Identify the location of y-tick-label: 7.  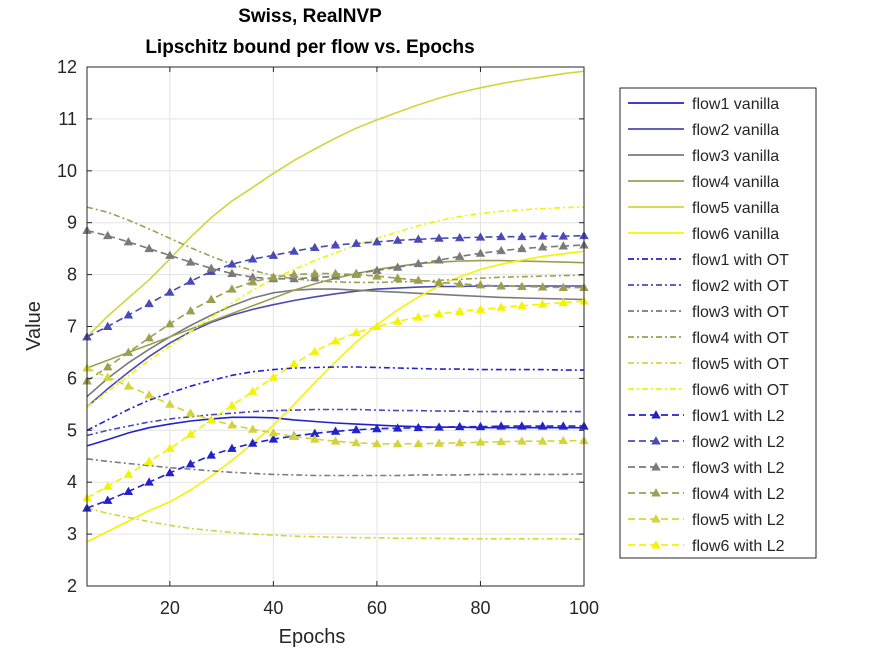
(72, 327).